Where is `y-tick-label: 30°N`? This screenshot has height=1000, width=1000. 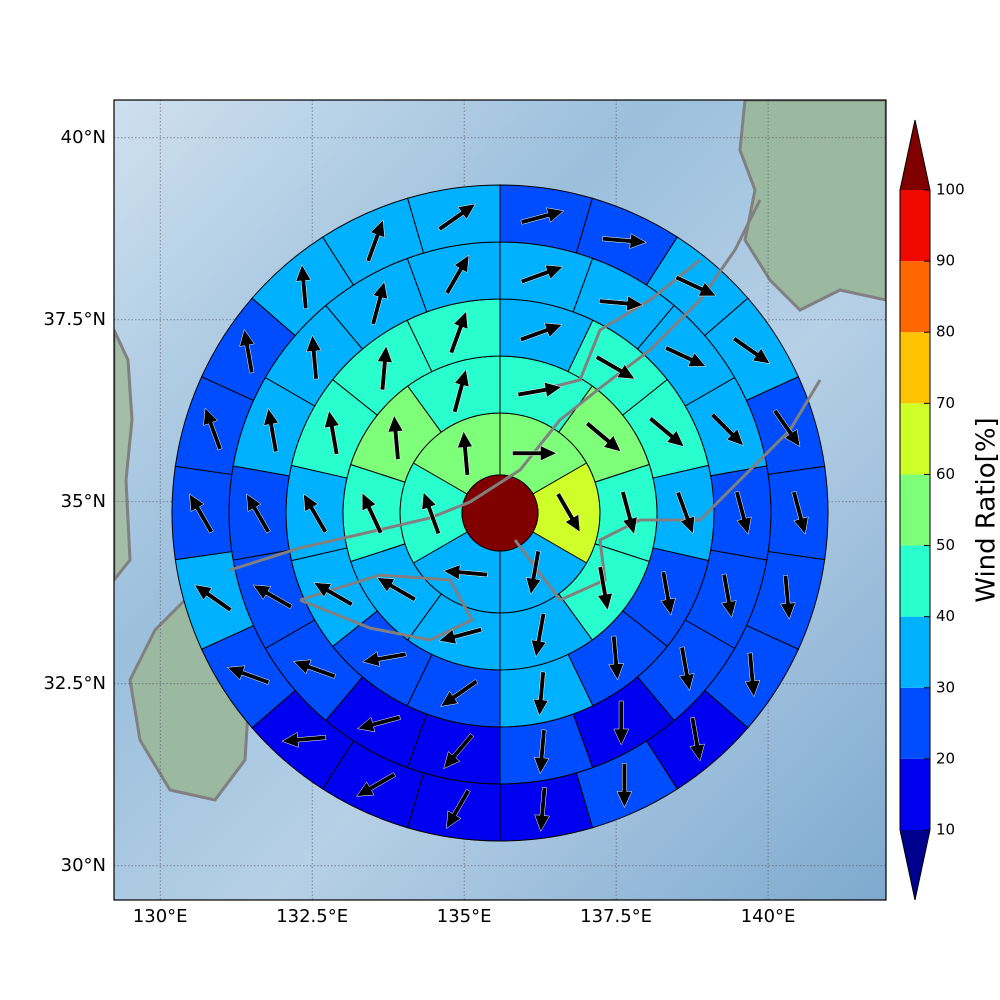 y-tick-label: 30°N is located at coordinates (83, 865).